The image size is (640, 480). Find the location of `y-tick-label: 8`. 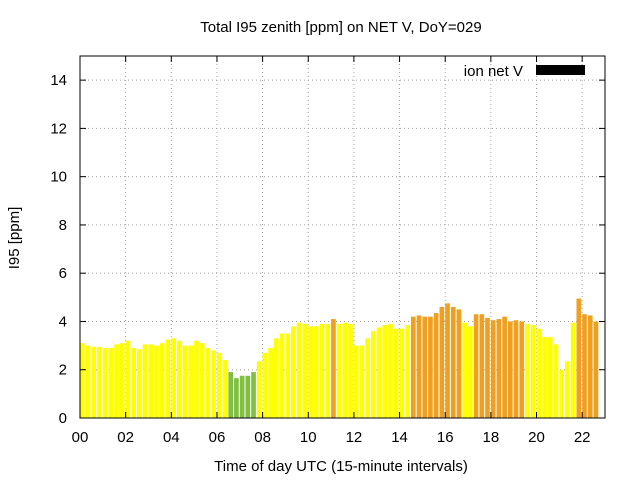

y-tick-label: 8 is located at coordinates (63, 225).